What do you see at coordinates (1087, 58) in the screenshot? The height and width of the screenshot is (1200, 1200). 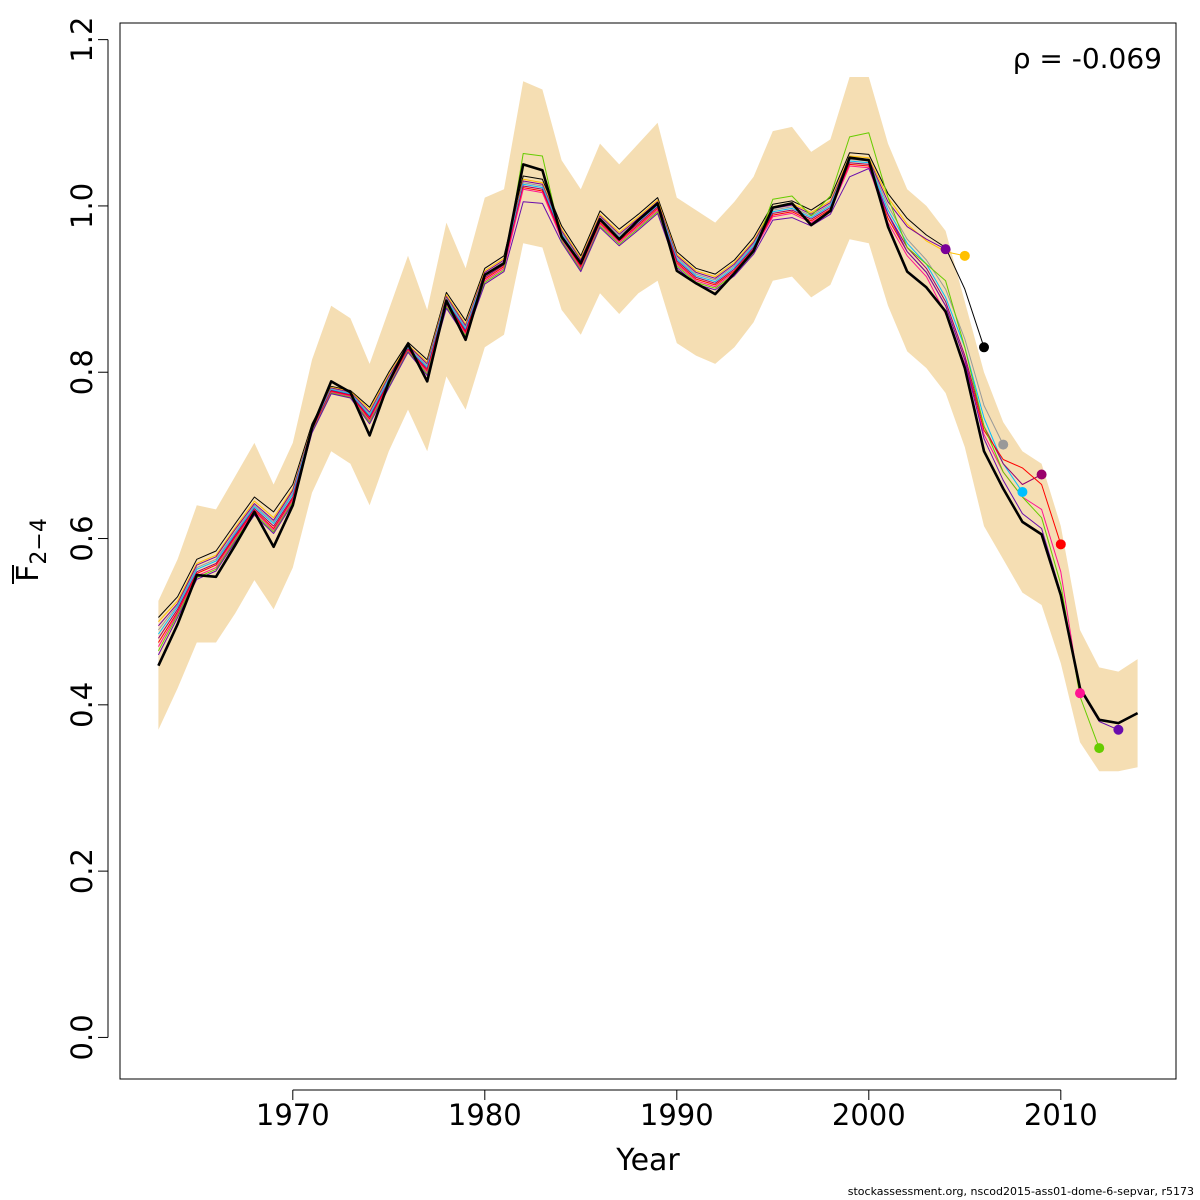 I see `rho-annotation: ρ = -0.069` at bounding box center [1087, 58].